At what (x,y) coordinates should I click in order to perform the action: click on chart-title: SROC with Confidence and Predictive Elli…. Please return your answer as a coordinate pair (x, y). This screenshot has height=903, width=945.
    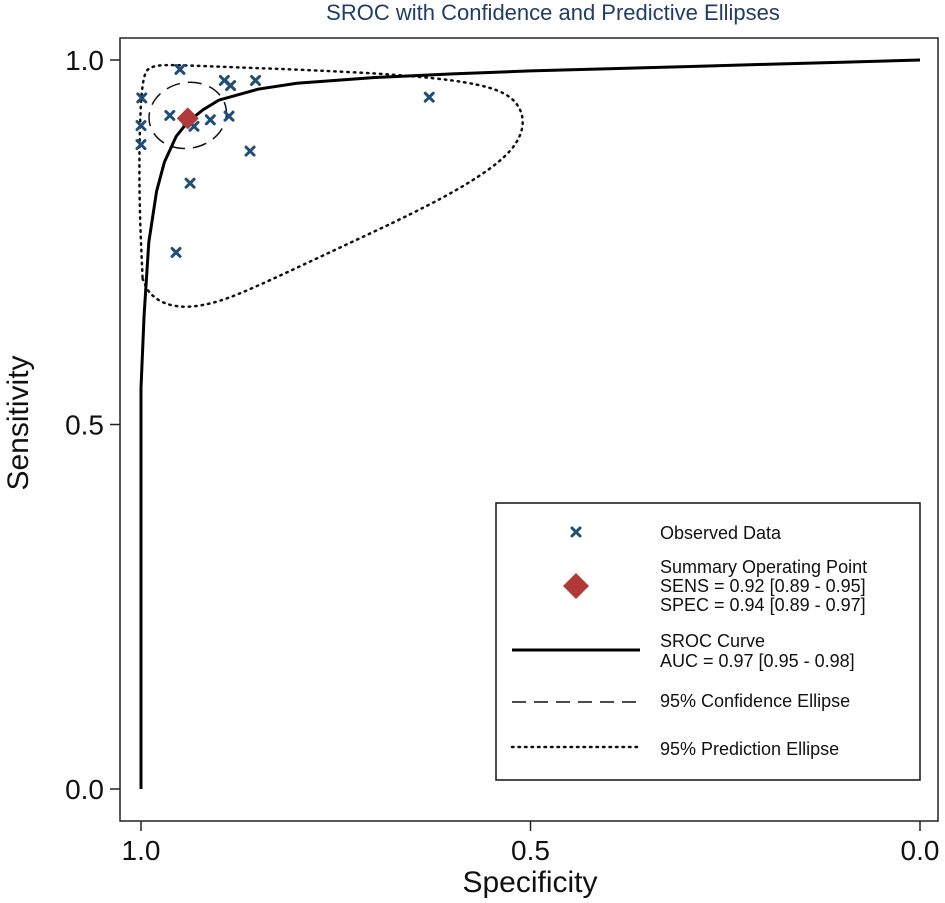
    Looking at the image, I should click on (553, 12).